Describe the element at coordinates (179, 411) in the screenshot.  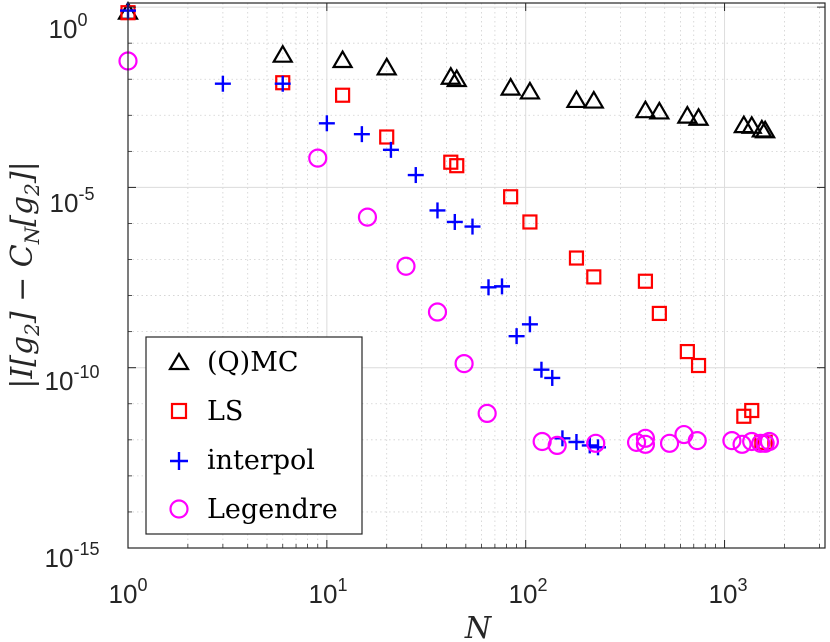
I see `legend-marker-ls` at that location.